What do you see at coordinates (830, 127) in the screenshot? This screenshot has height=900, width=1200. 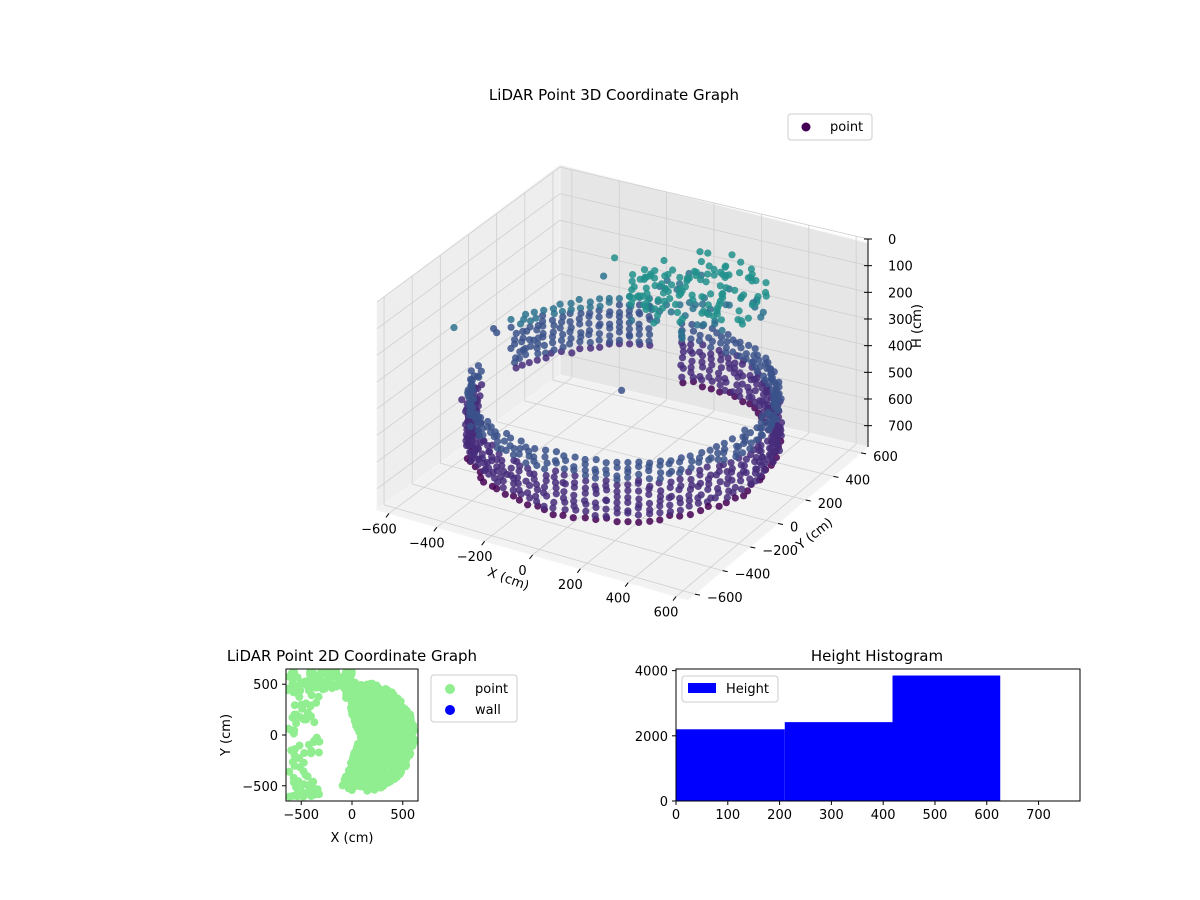 I see `legend-3d: point` at bounding box center [830, 127].